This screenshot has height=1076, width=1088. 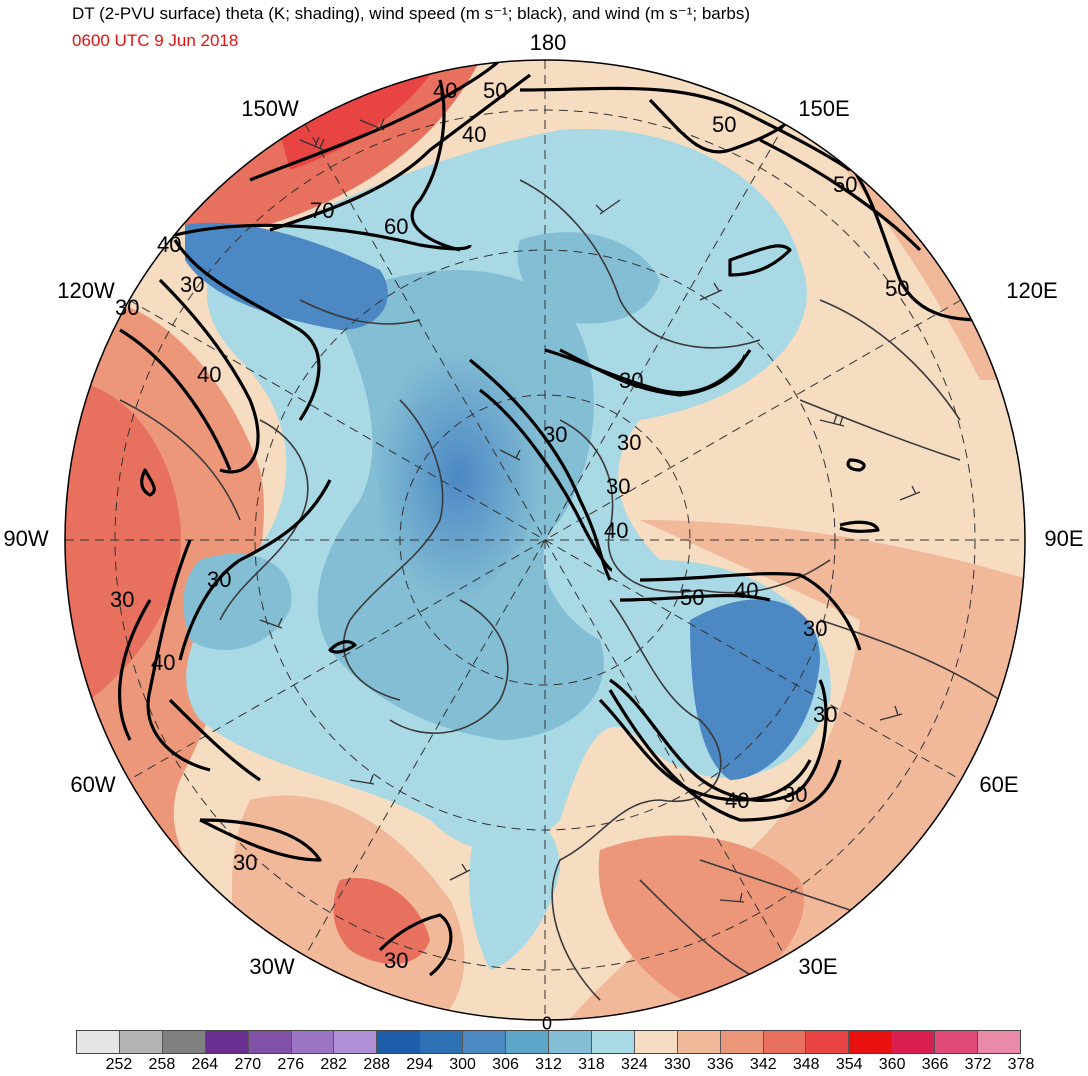 I want to click on colorbar-tick-label: 348, so click(x=806, y=1064).